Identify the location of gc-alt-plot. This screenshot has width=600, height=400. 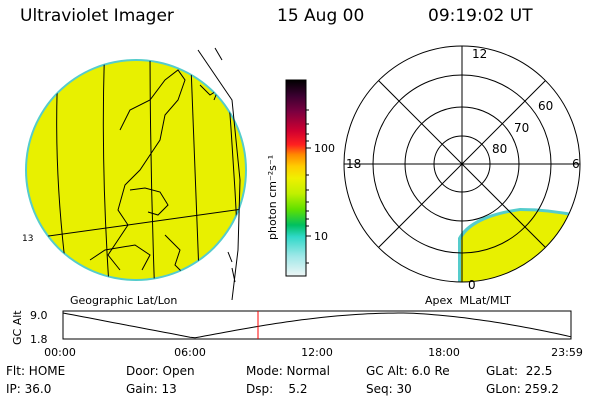
(317, 325).